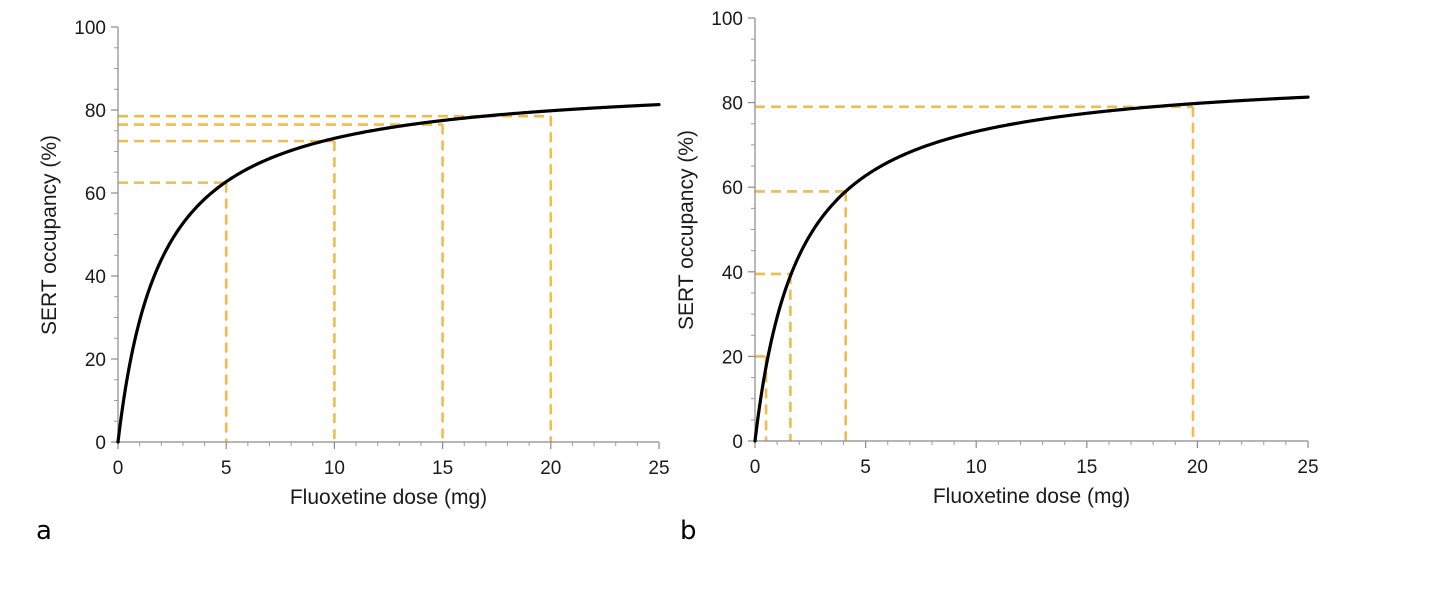 The height and width of the screenshot is (601, 1456). Describe the element at coordinates (688, 531) in the screenshot. I see `panel-label-b: b` at that location.